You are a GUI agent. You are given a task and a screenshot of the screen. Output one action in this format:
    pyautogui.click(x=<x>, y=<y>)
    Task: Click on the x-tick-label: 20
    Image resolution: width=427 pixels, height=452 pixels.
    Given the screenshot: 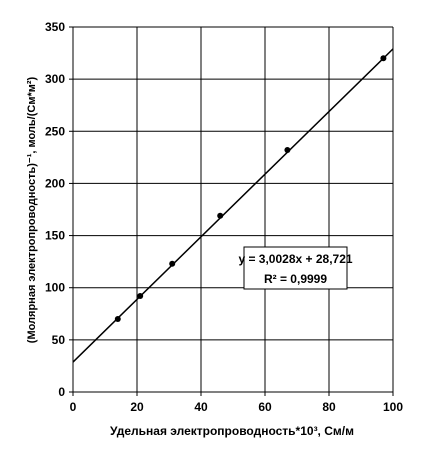 What is the action you would take?
    pyautogui.click(x=137, y=407)
    